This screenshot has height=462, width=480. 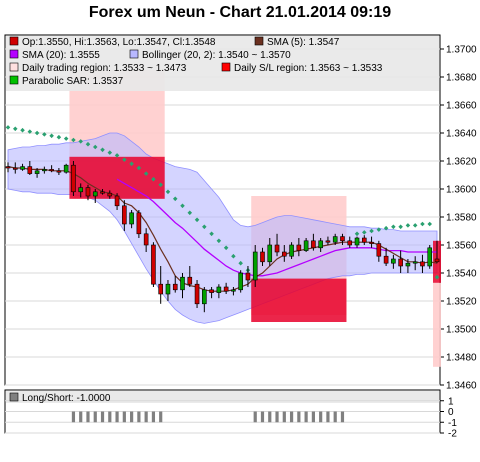 I want to click on longshort-legend-box, so click(x=222, y=397).